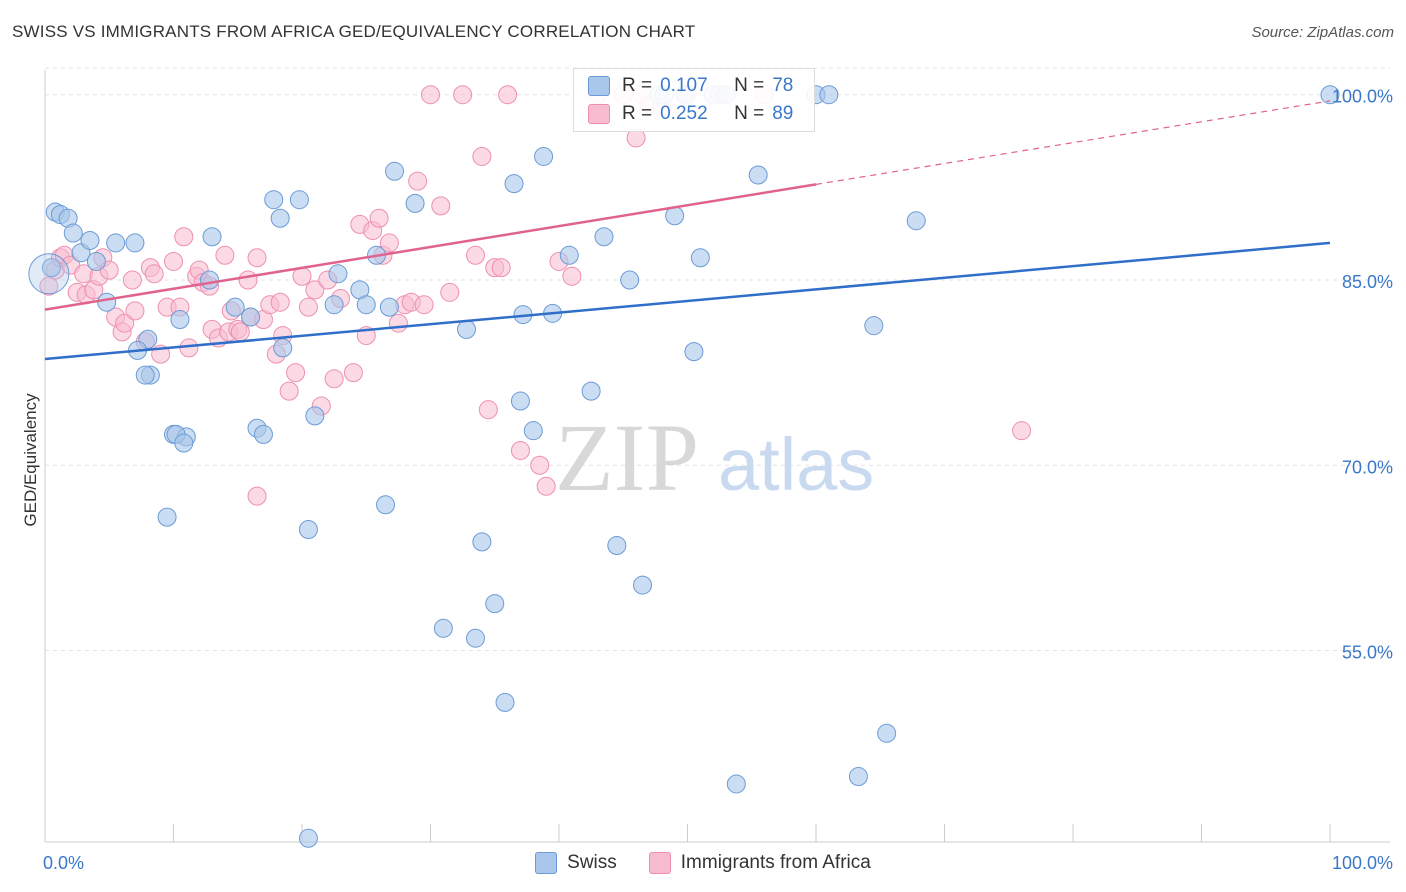  Describe the element at coordinates (684, 85) in the screenshot. I see `swiss-r-value: 0.107` at that location.